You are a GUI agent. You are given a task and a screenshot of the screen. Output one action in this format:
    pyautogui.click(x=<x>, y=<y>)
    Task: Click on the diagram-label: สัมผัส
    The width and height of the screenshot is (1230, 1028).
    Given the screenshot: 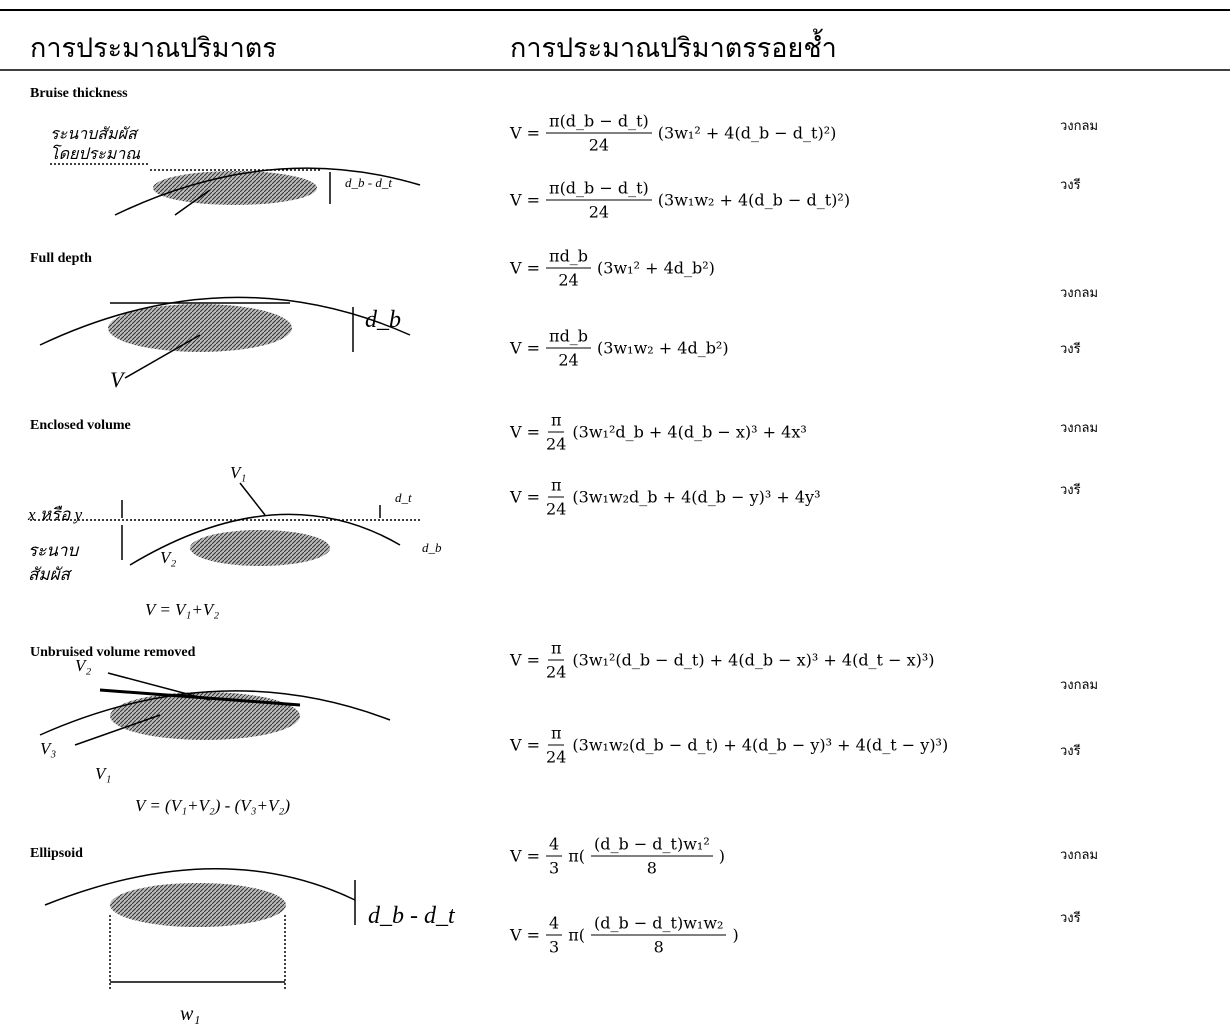 What is the action you would take?
    pyautogui.click(x=49, y=574)
    